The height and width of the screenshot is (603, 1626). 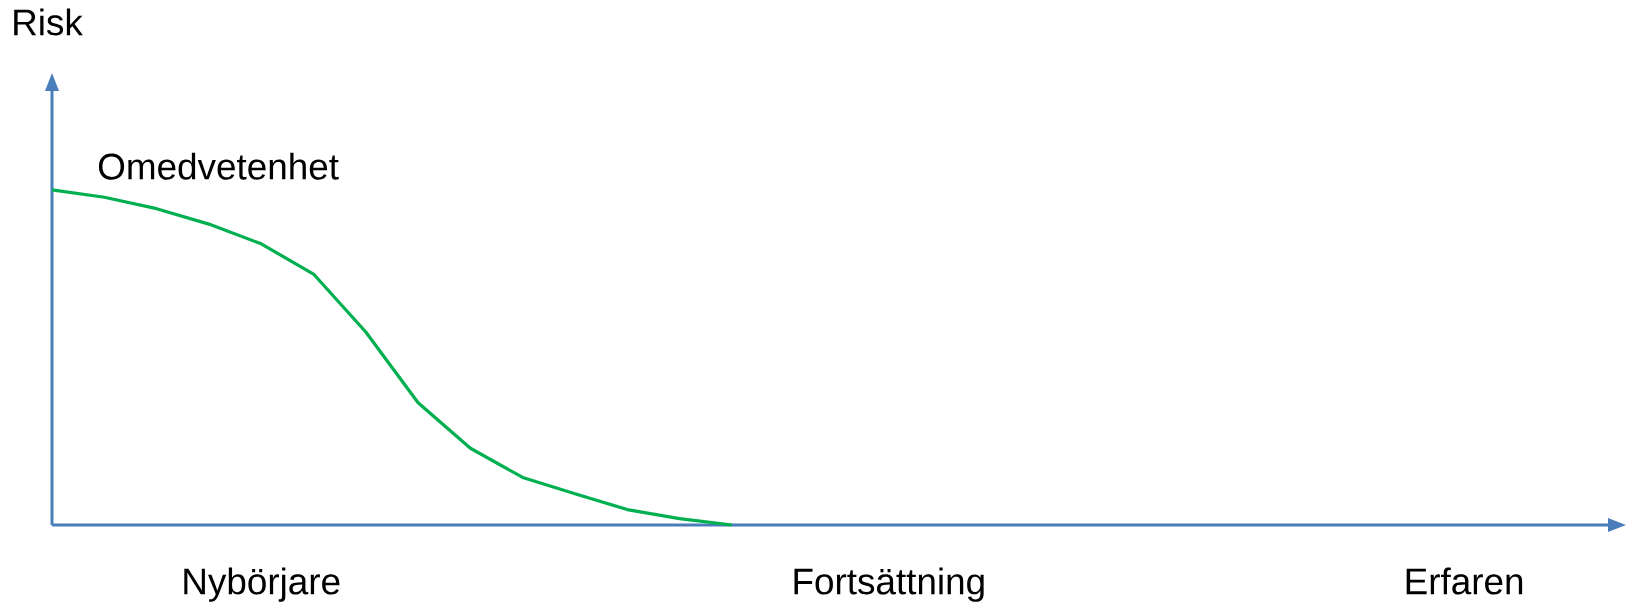 What do you see at coordinates (1464, 581) in the screenshot?
I see `x-tick-label: Erfaren` at bounding box center [1464, 581].